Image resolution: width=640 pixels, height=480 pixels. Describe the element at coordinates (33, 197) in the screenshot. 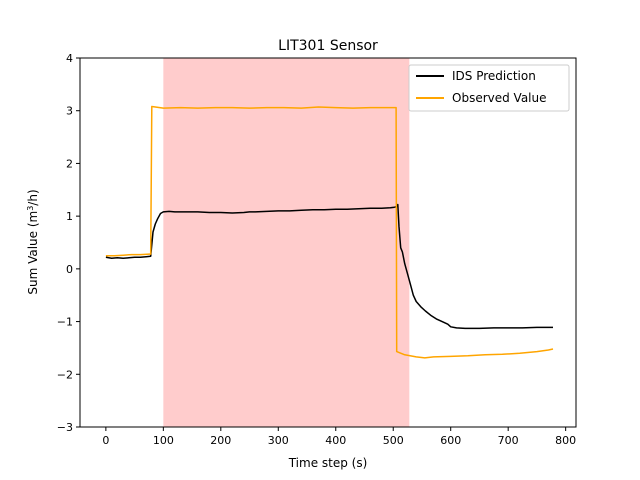

I see `y-axis-label-suffix: /h)` at that location.